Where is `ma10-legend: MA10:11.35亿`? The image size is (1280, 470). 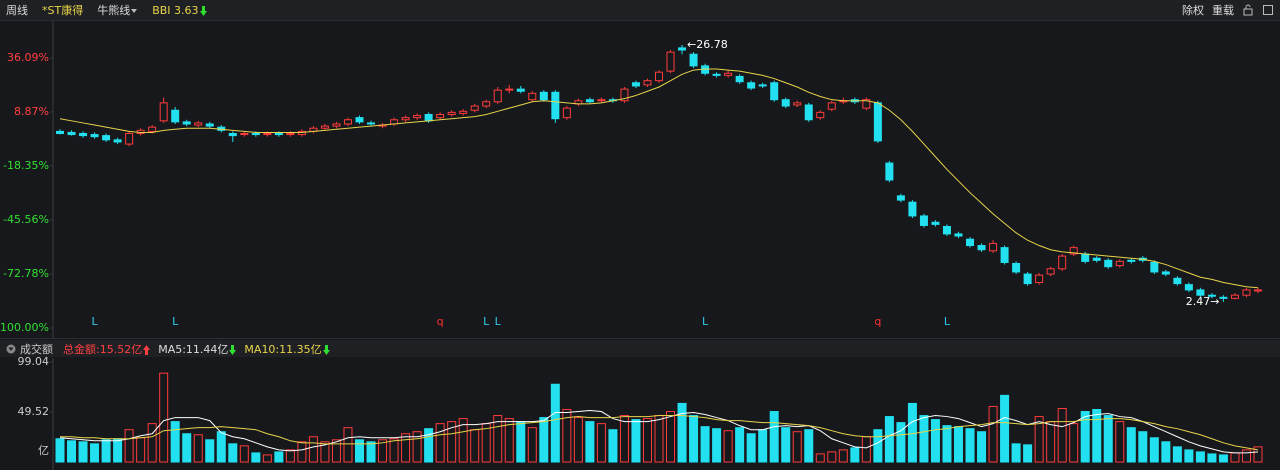
ma10-legend: MA10:11.35亿 is located at coordinates (287, 349).